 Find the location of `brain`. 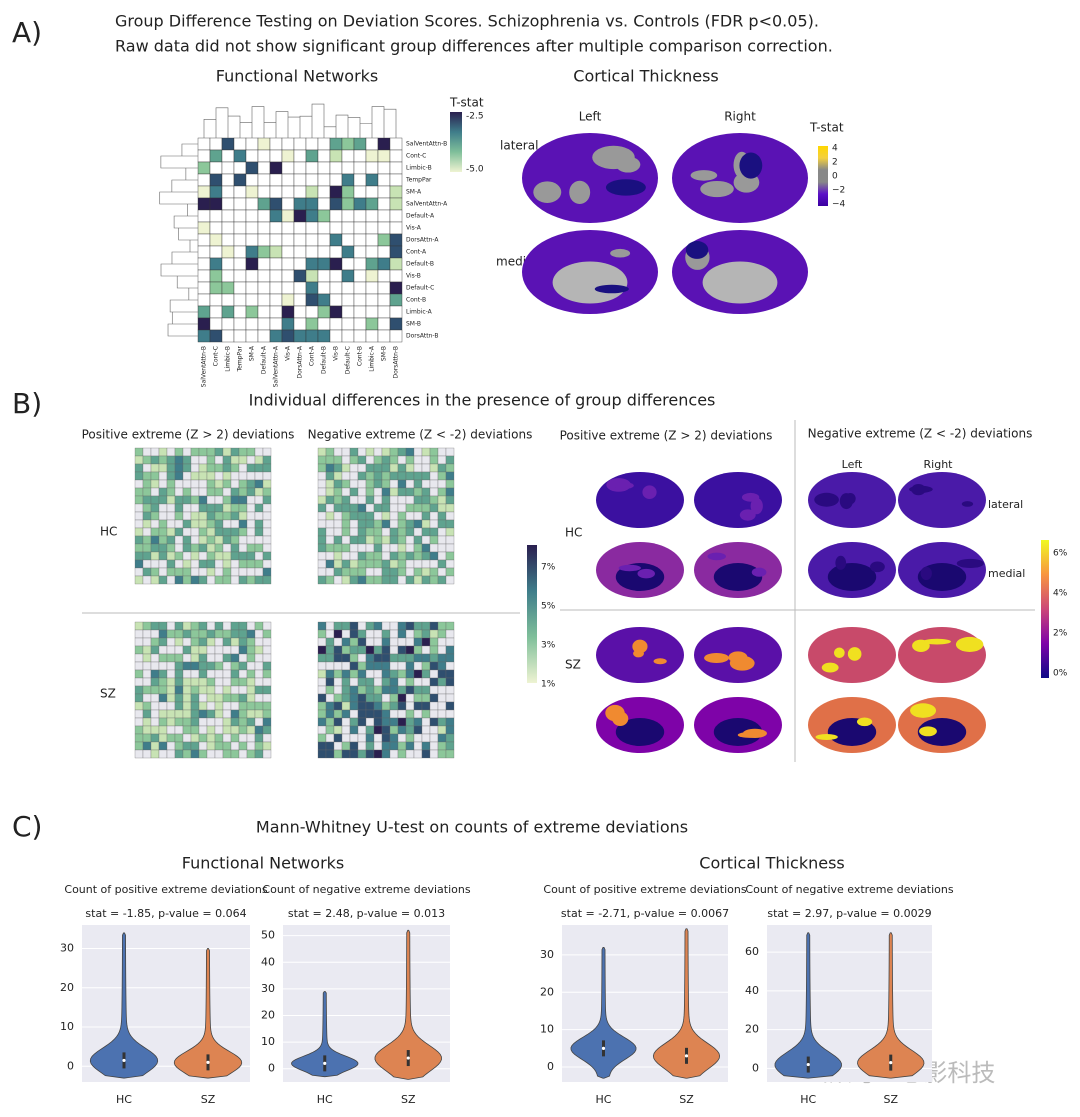

brain is located at coordinates (738, 500).